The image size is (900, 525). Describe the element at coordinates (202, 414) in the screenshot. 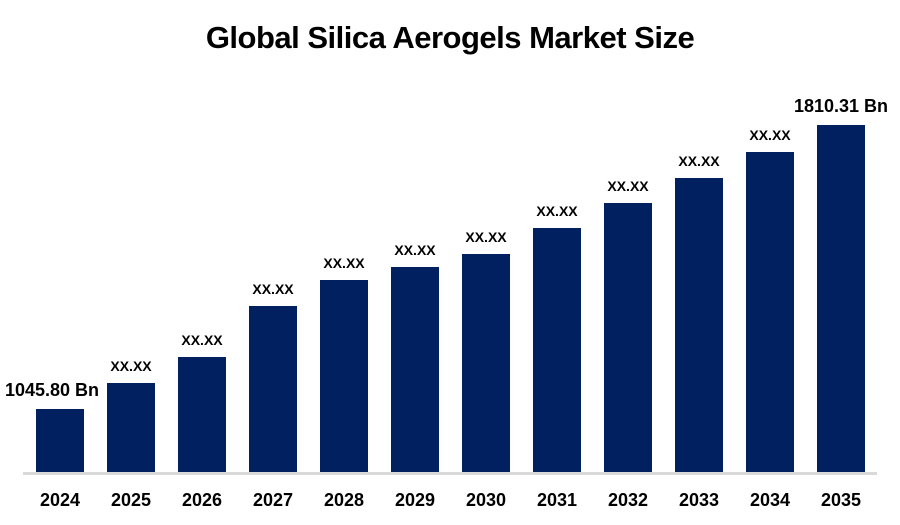

I see `bar-2026` at that location.